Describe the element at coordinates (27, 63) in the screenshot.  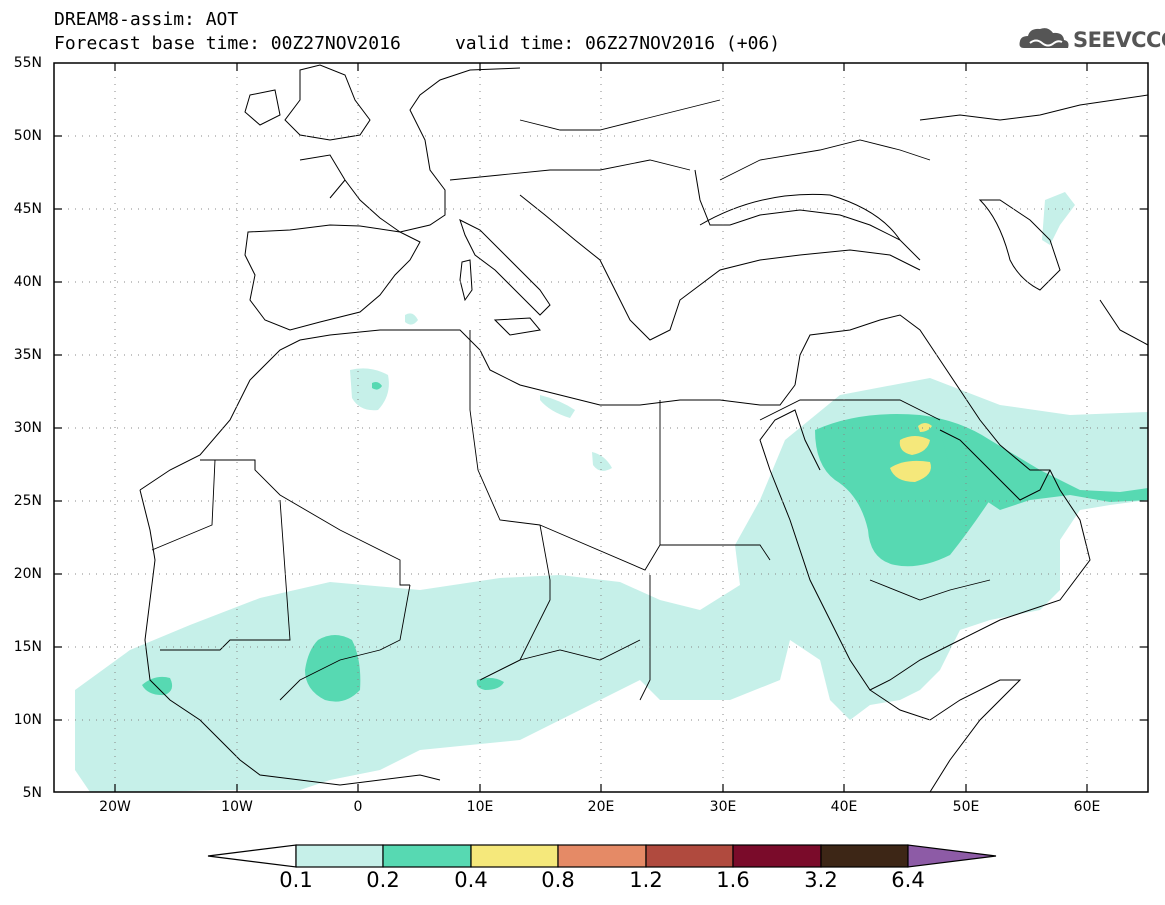
I see `lat-label: 55N` at that location.